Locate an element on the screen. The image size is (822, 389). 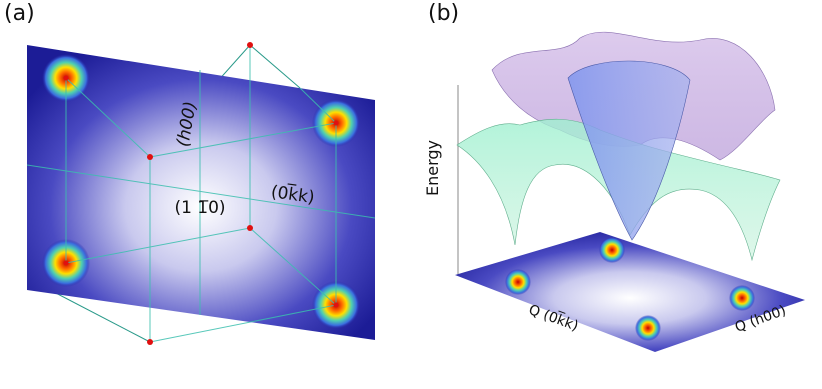
panel-label: (a) is located at coordinates (19, 13).